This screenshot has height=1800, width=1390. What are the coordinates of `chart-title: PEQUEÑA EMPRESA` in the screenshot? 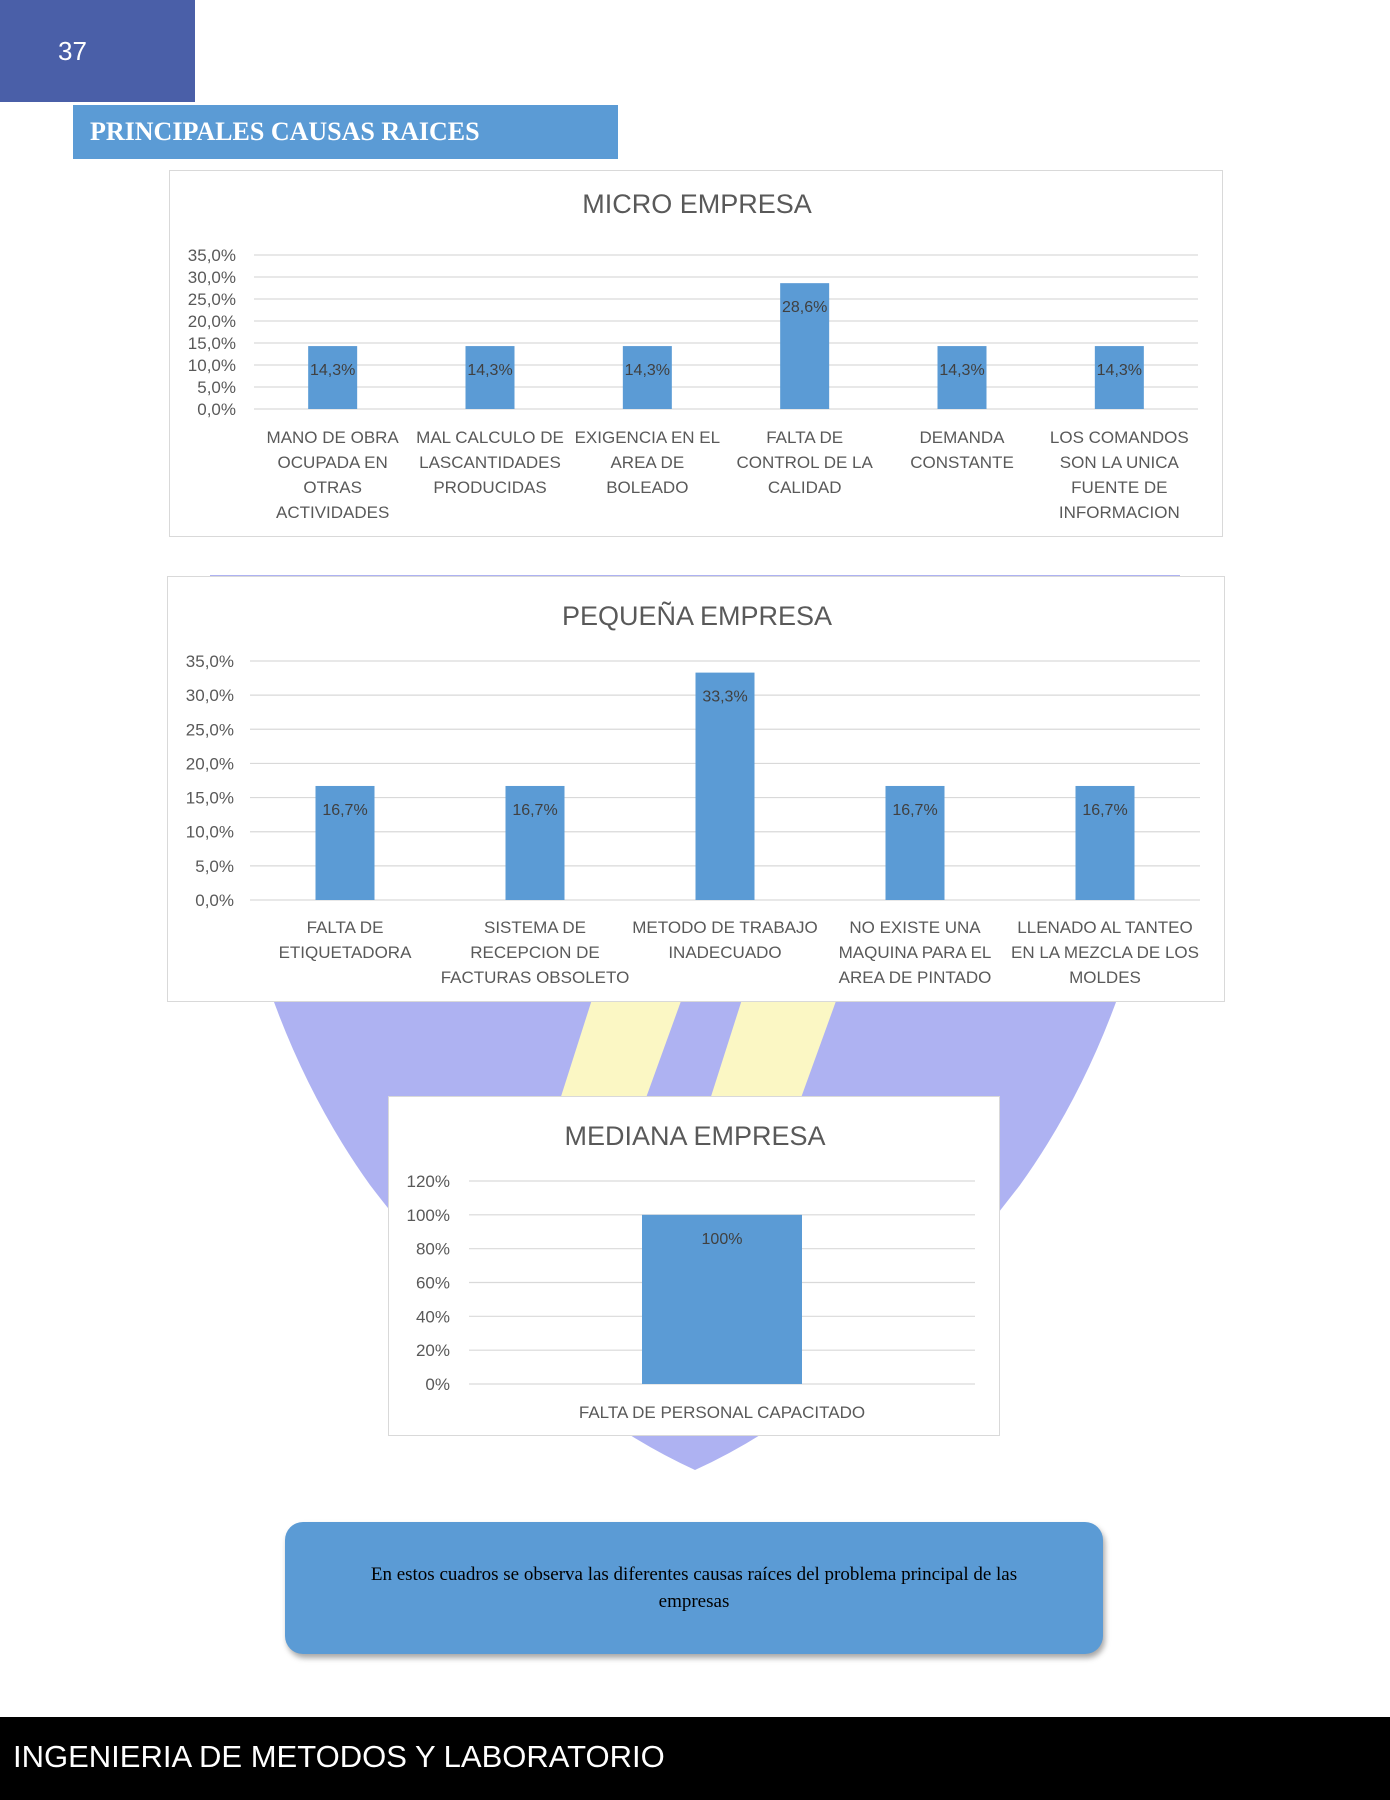 It's located at (697, 615).